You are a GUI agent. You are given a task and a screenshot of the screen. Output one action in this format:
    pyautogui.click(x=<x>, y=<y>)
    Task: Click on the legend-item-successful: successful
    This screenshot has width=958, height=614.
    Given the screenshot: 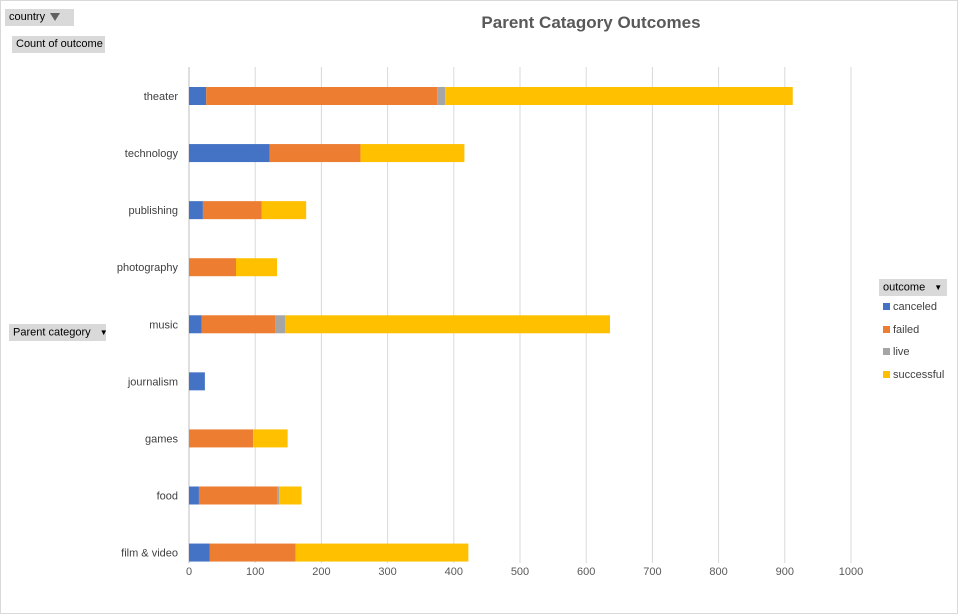 What is the action you would take?
    pyautogui.click(x=913, y=375)
    